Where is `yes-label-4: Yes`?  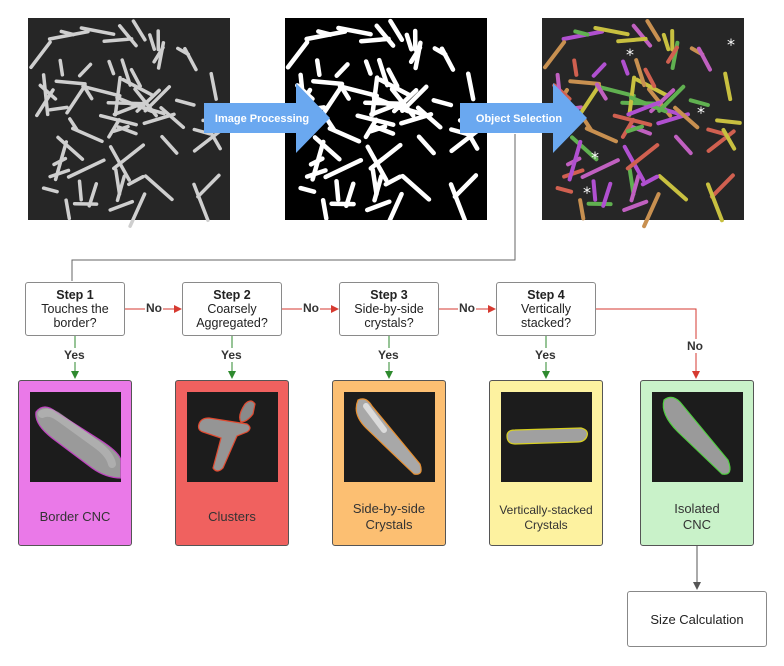
yes-label-4: Yes is located at coordinates (545, 355).